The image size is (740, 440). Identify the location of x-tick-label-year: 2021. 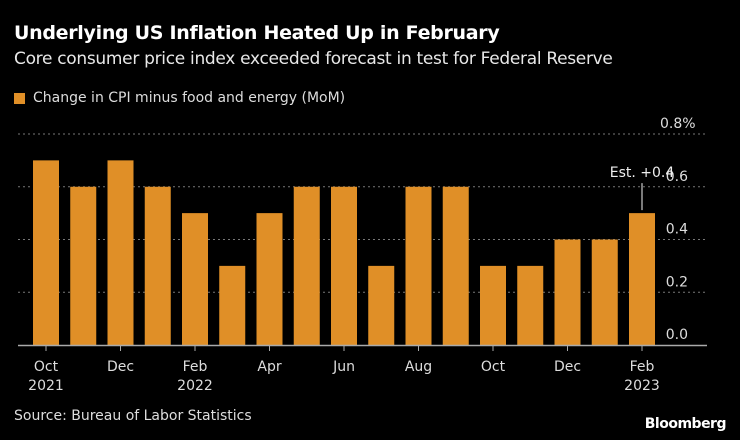
(46, 386).